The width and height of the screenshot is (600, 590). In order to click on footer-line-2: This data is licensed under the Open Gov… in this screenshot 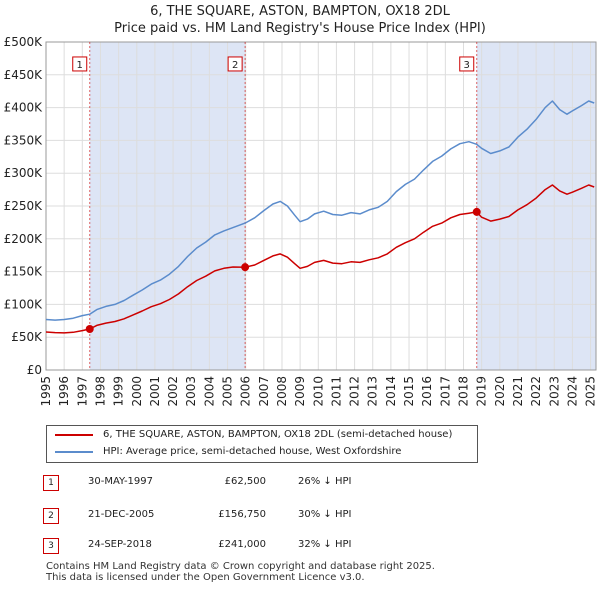, I will do `click(205, 577)`.